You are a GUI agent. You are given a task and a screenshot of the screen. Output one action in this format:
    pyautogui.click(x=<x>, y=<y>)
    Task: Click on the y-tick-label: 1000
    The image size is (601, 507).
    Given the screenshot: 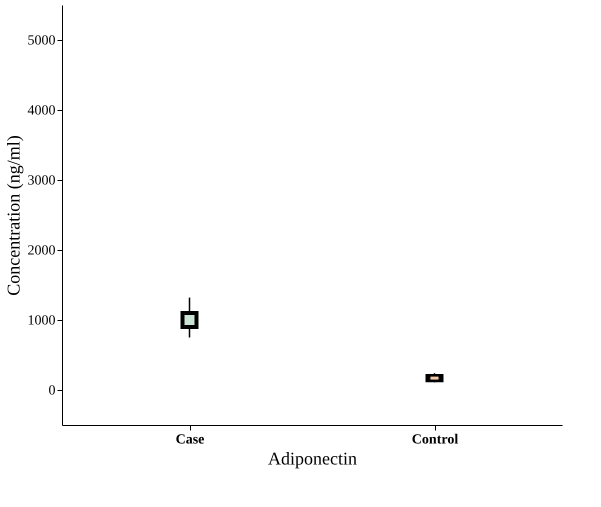 What is the action you would take?
    pyautogui.click(x=42, y=321)
    